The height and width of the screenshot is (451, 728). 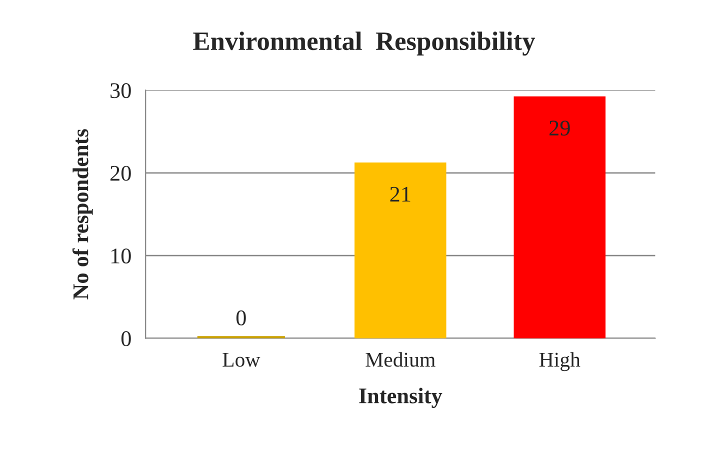 What do you see at coordinates (126, 338) in the screenshot?
I see `y-tick-label: 0` at bounding box center [126, 338].